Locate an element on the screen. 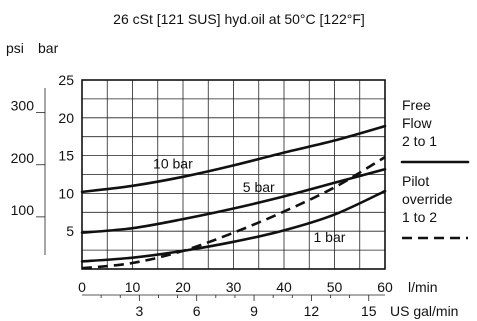 The image size is (477, 321). x-axis-label: l/min is located at coordinates (423, 287).